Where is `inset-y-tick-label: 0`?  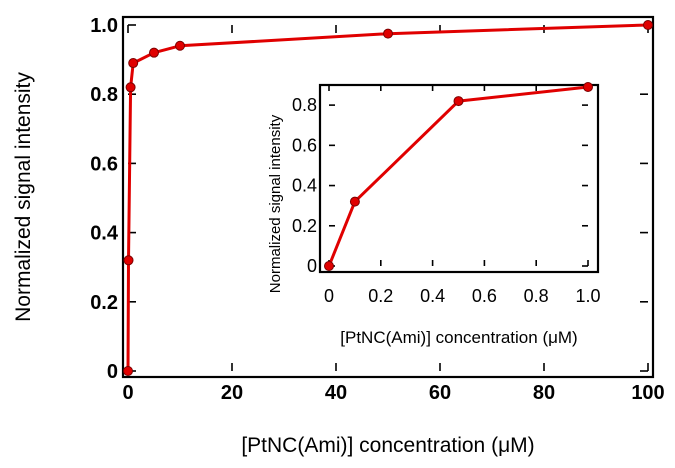 inset-y-tick-label: 0 is located at coordinates (312, 266).